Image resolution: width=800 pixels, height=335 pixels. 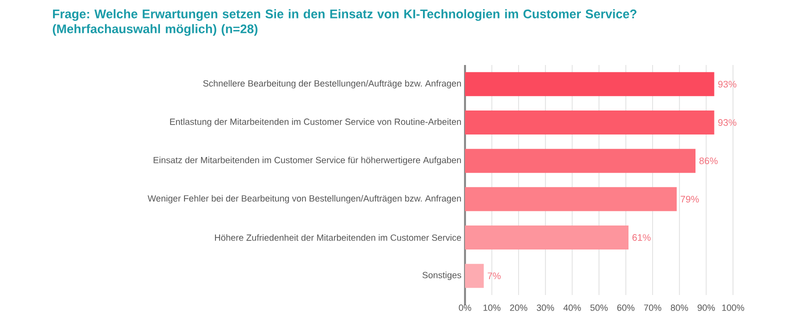 What do you see at coordinates (689, 199) in the screenshot?
I see `data-label: 79%` at bounding box center [689, 199].